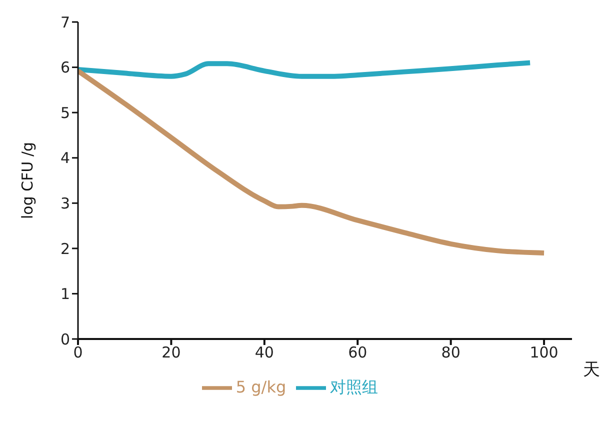 The width and height of the screenshot is (610, 423). Describe the element at coordinates (65, 158) in the screenshot. I see `y-tick-label: 4` at that location.